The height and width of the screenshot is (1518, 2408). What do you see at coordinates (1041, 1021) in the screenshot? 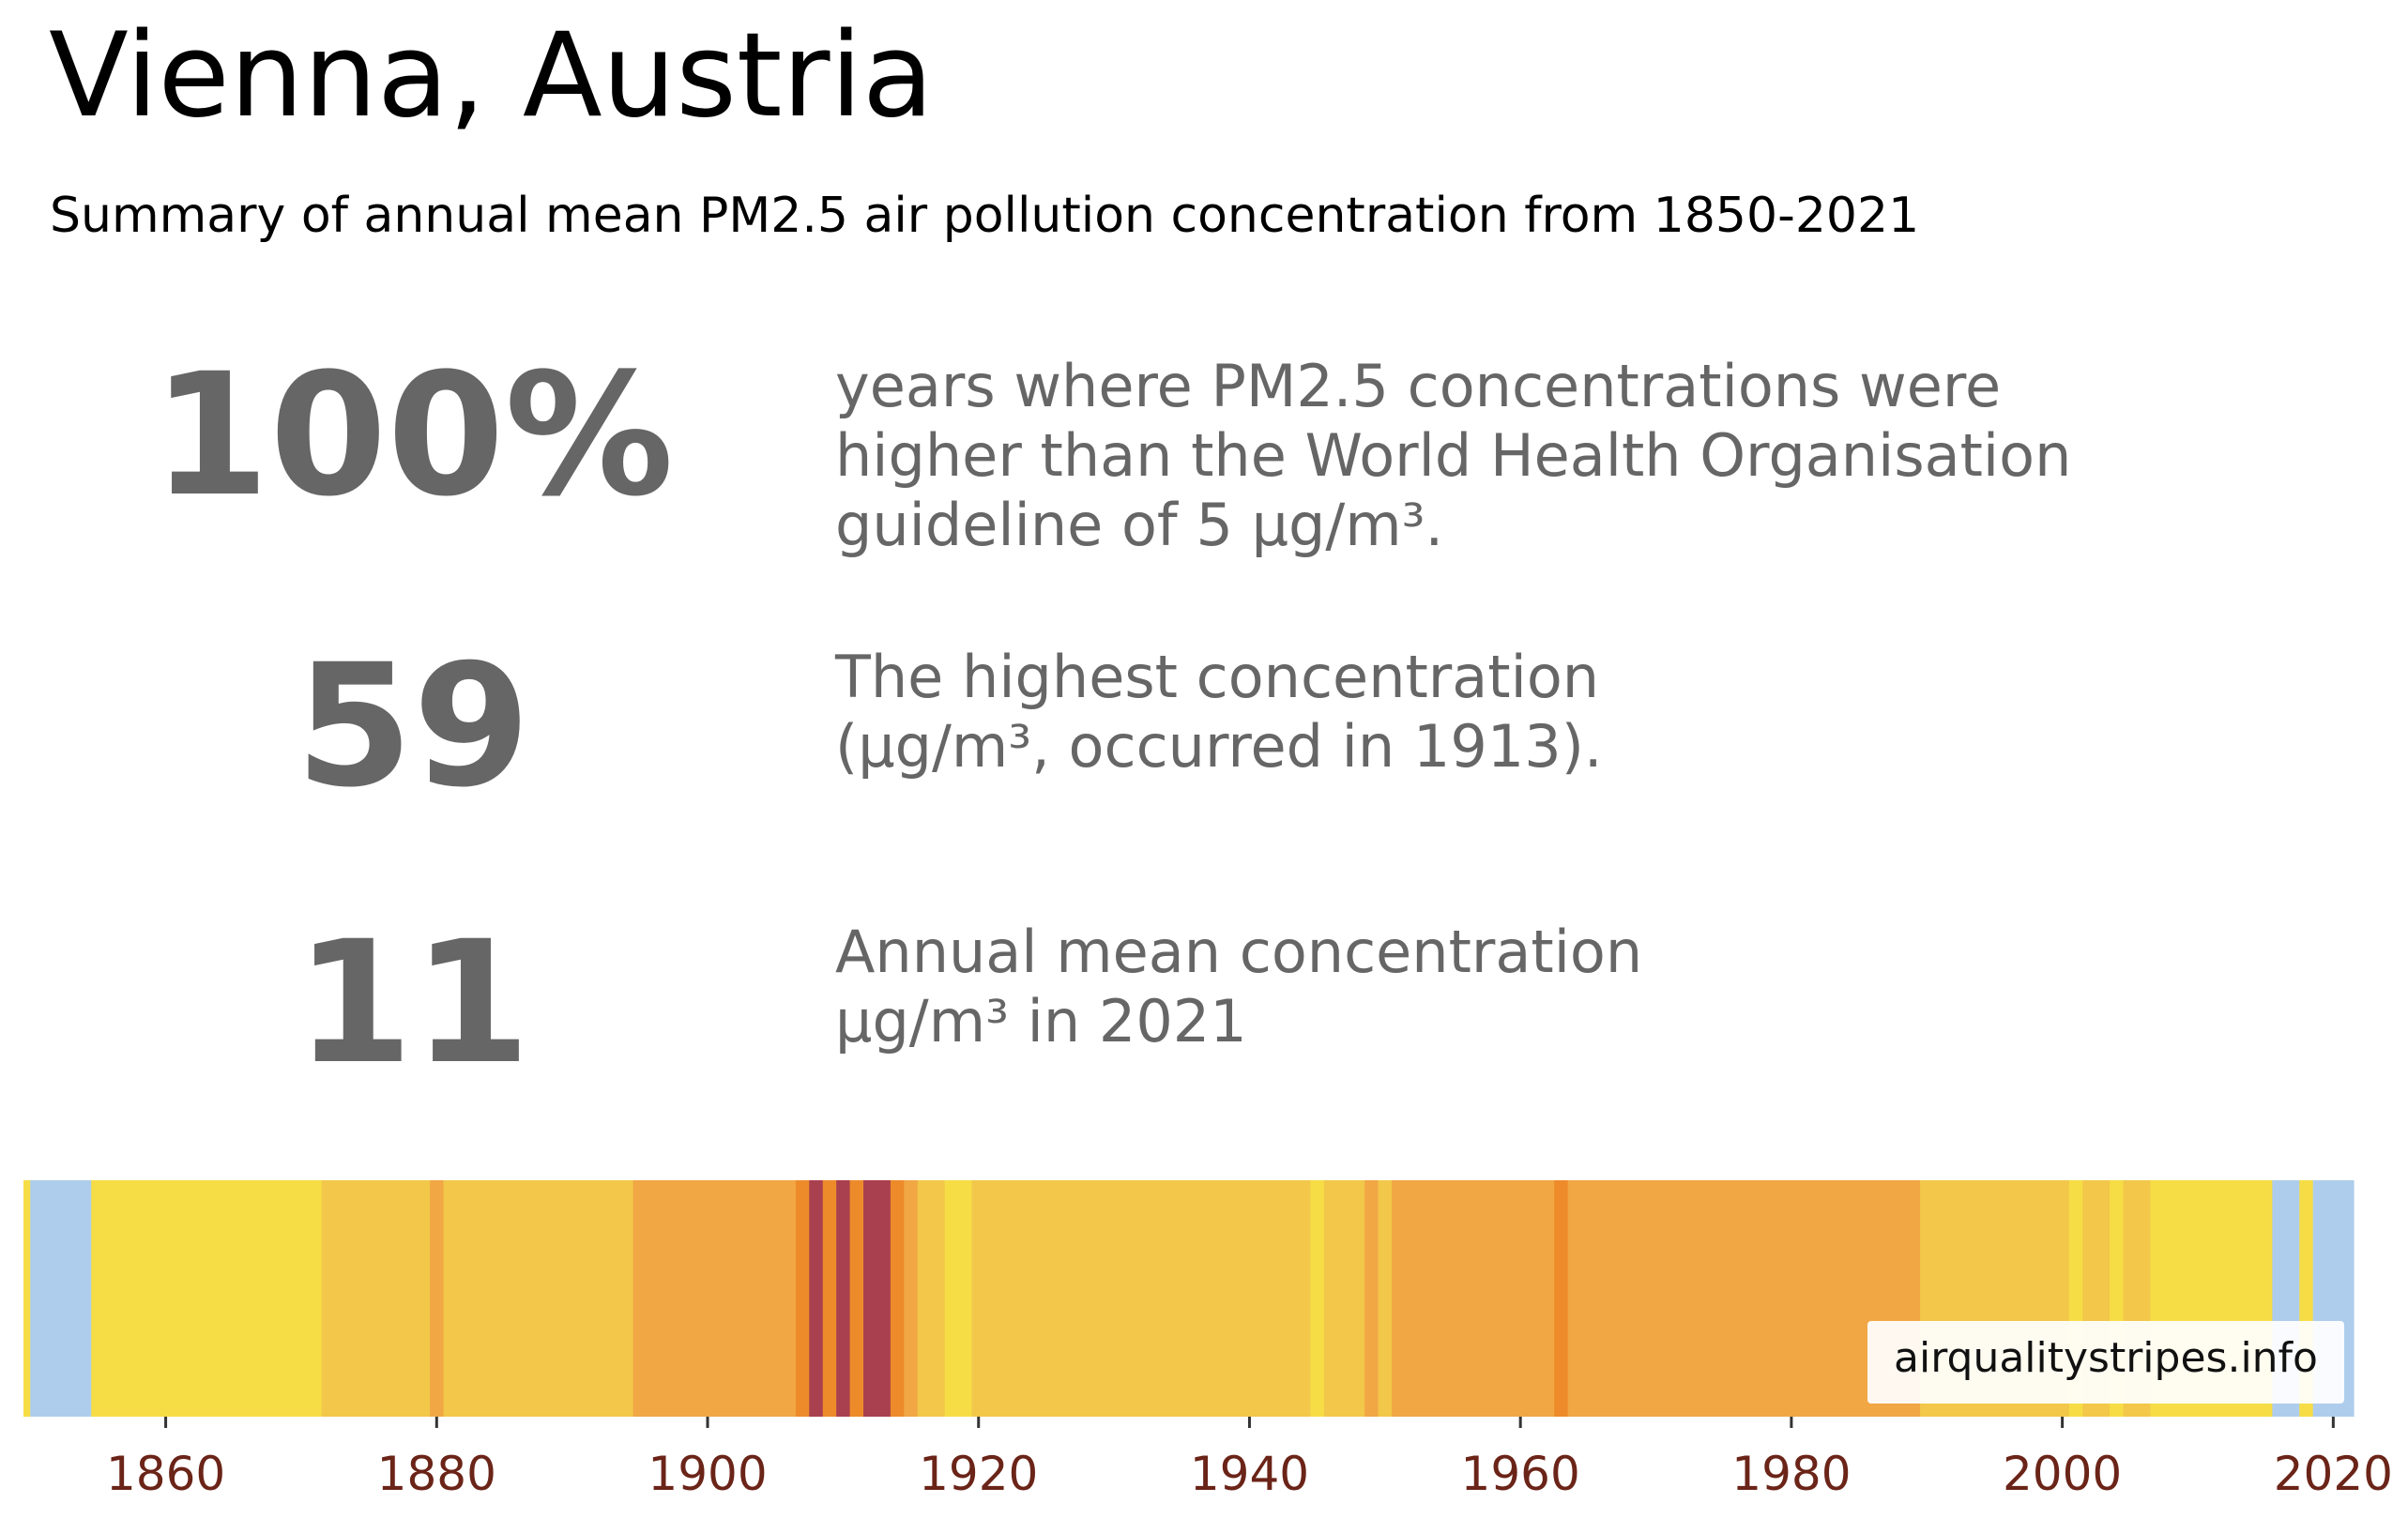
I see `stat-latest-line: μg/m³ in 2021` at bounding box center [1041, 1021].